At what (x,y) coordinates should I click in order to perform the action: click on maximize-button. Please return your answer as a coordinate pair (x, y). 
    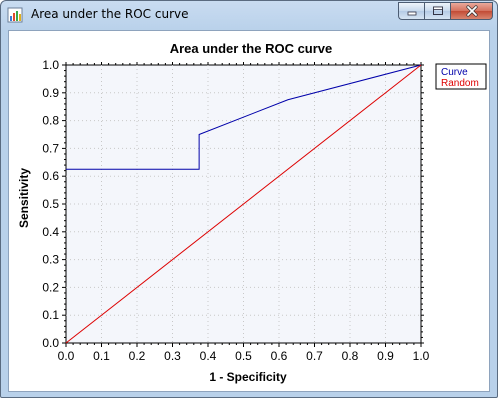
    Looking at the image, I should click on (437, 11).